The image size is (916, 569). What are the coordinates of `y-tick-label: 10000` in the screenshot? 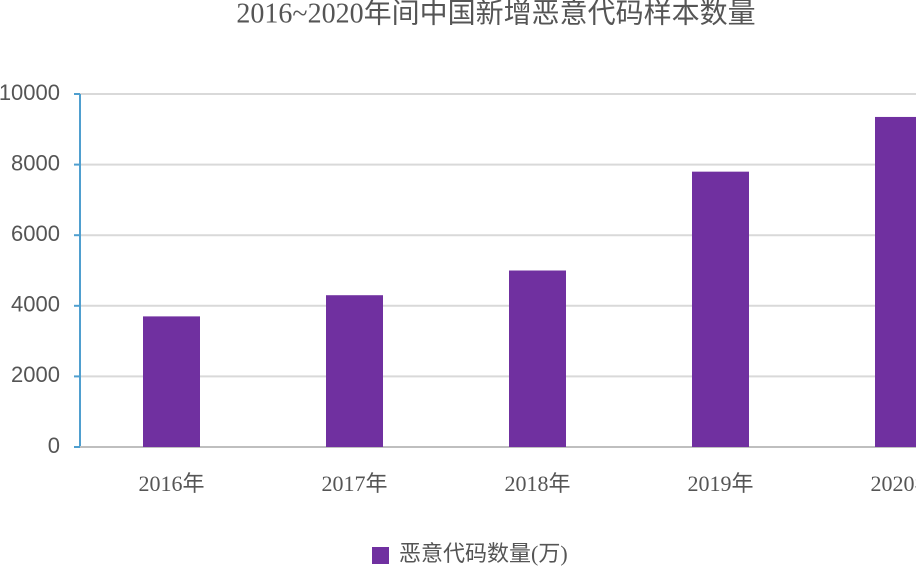 It's located at (30, 92).